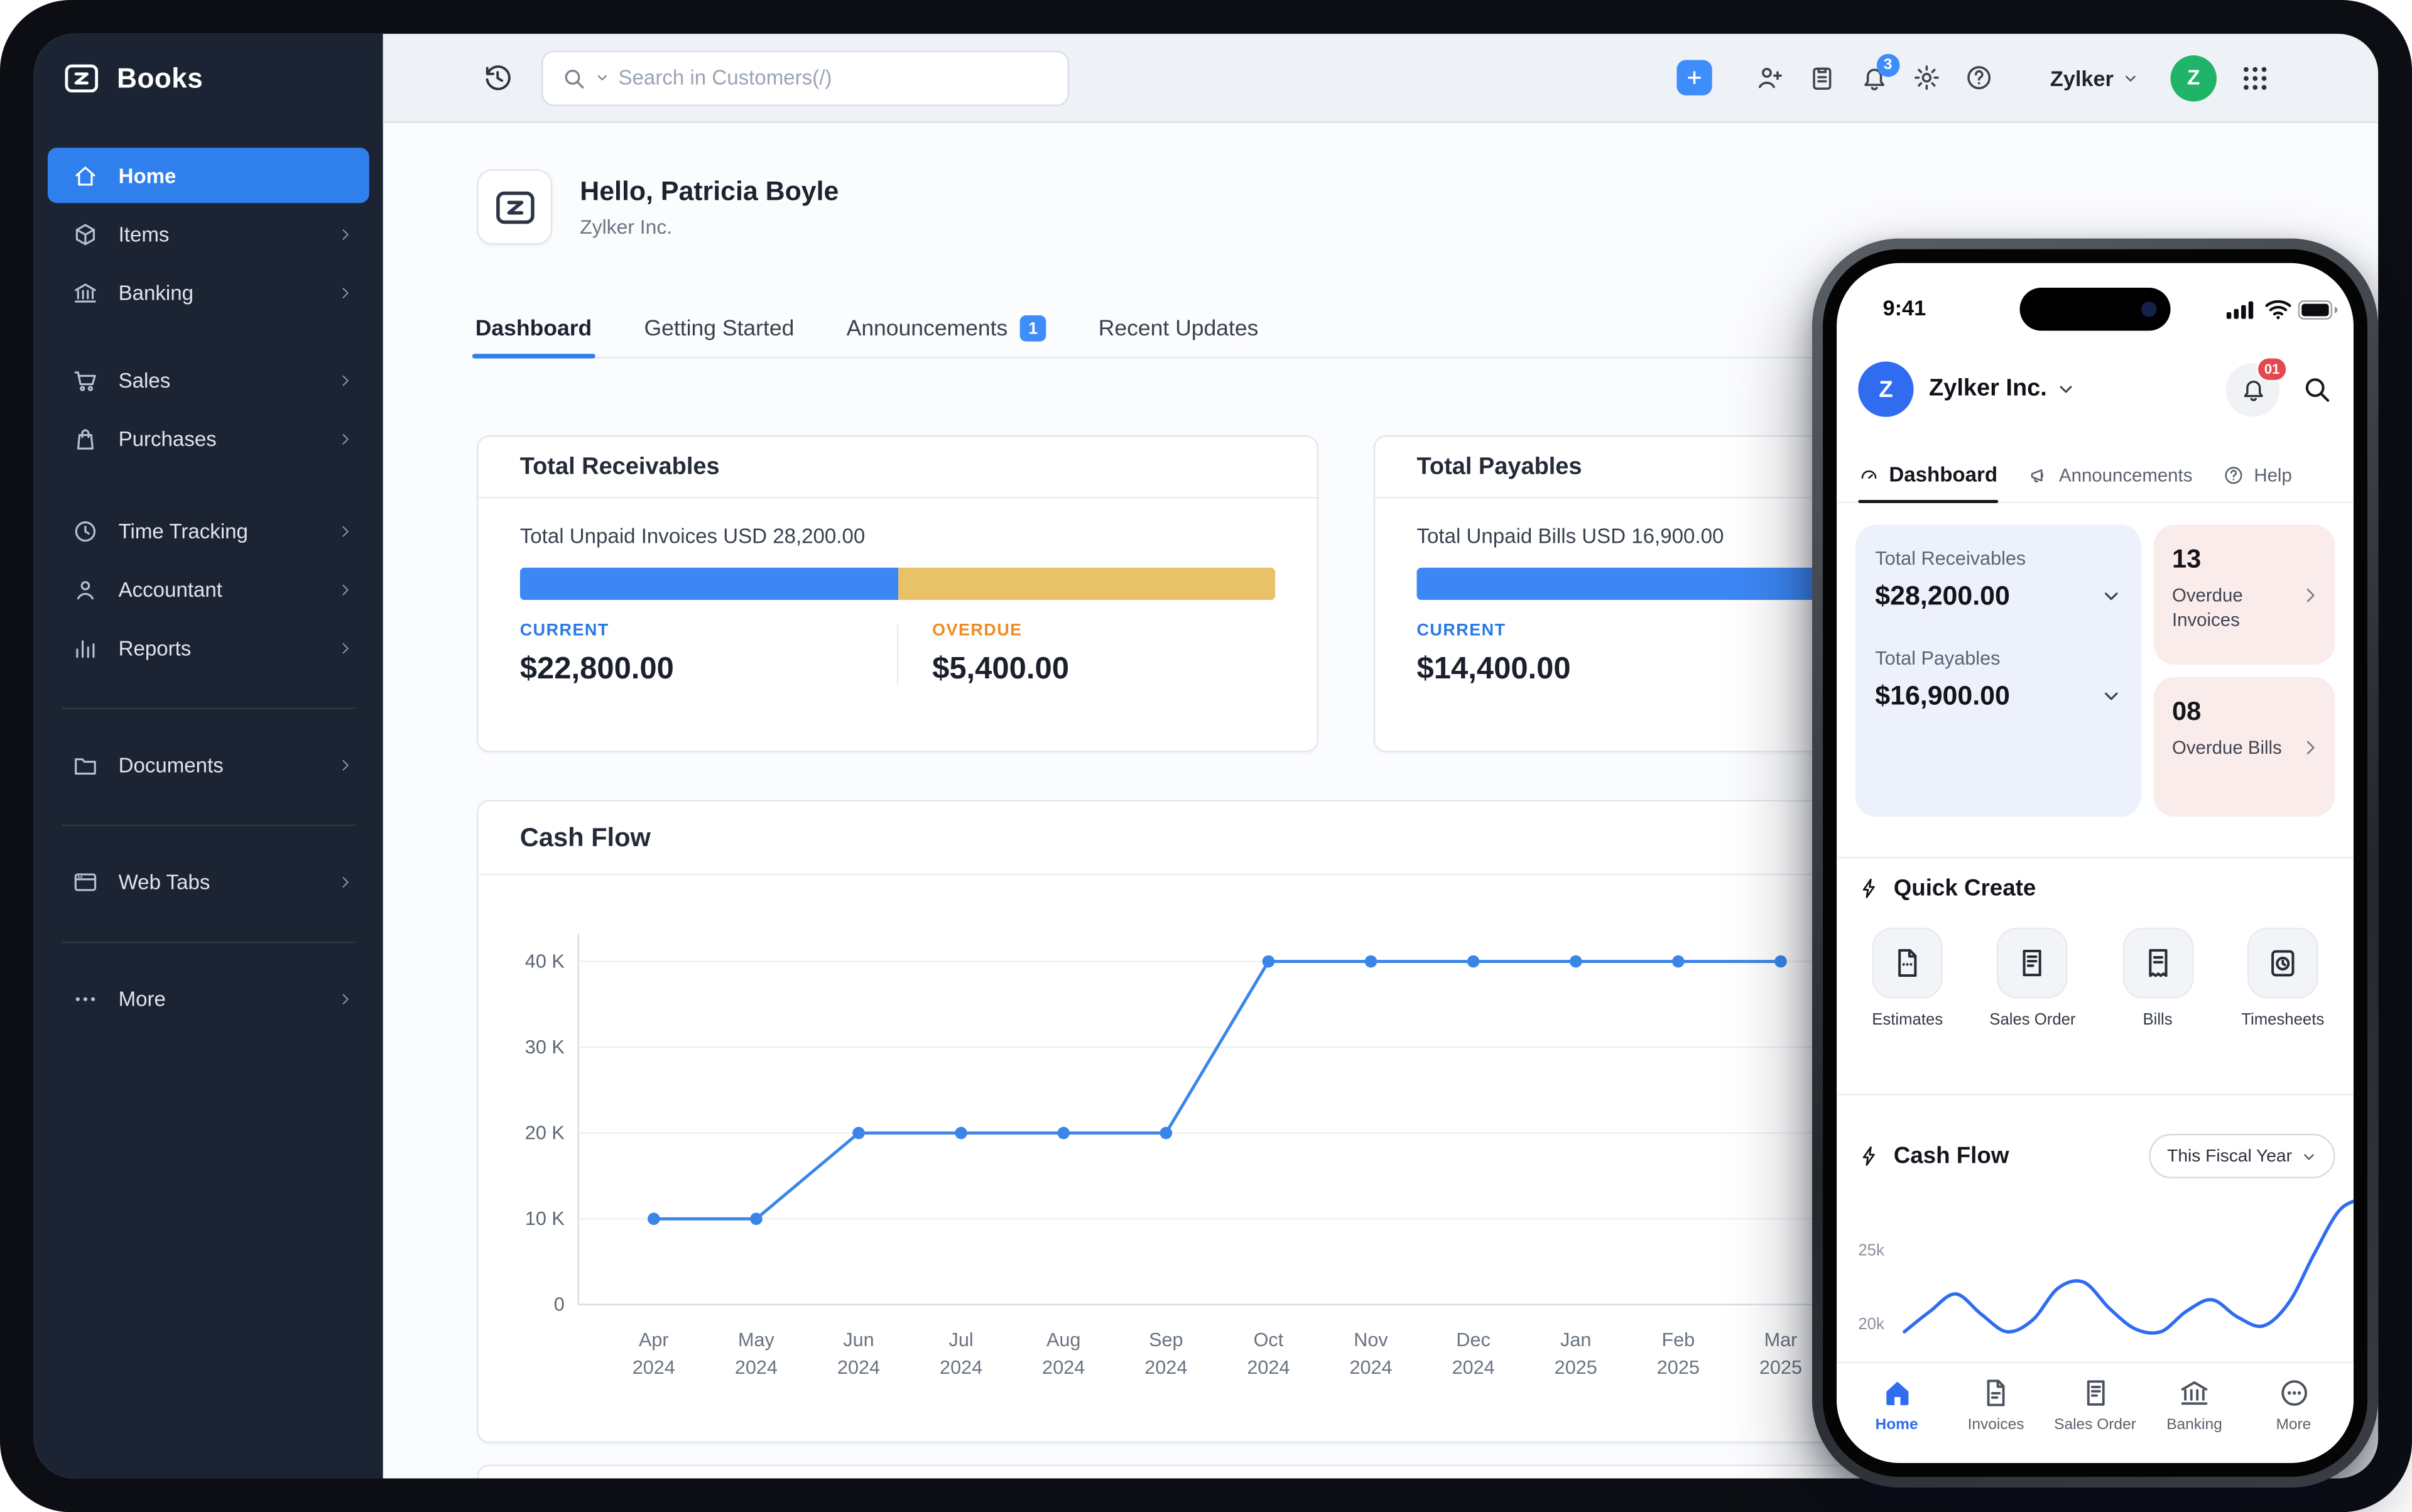  What do you see at coordinates (2094, 77) in the screenshot?
I see `org-switcher: Zylker` at bounding box center [2094, 77].